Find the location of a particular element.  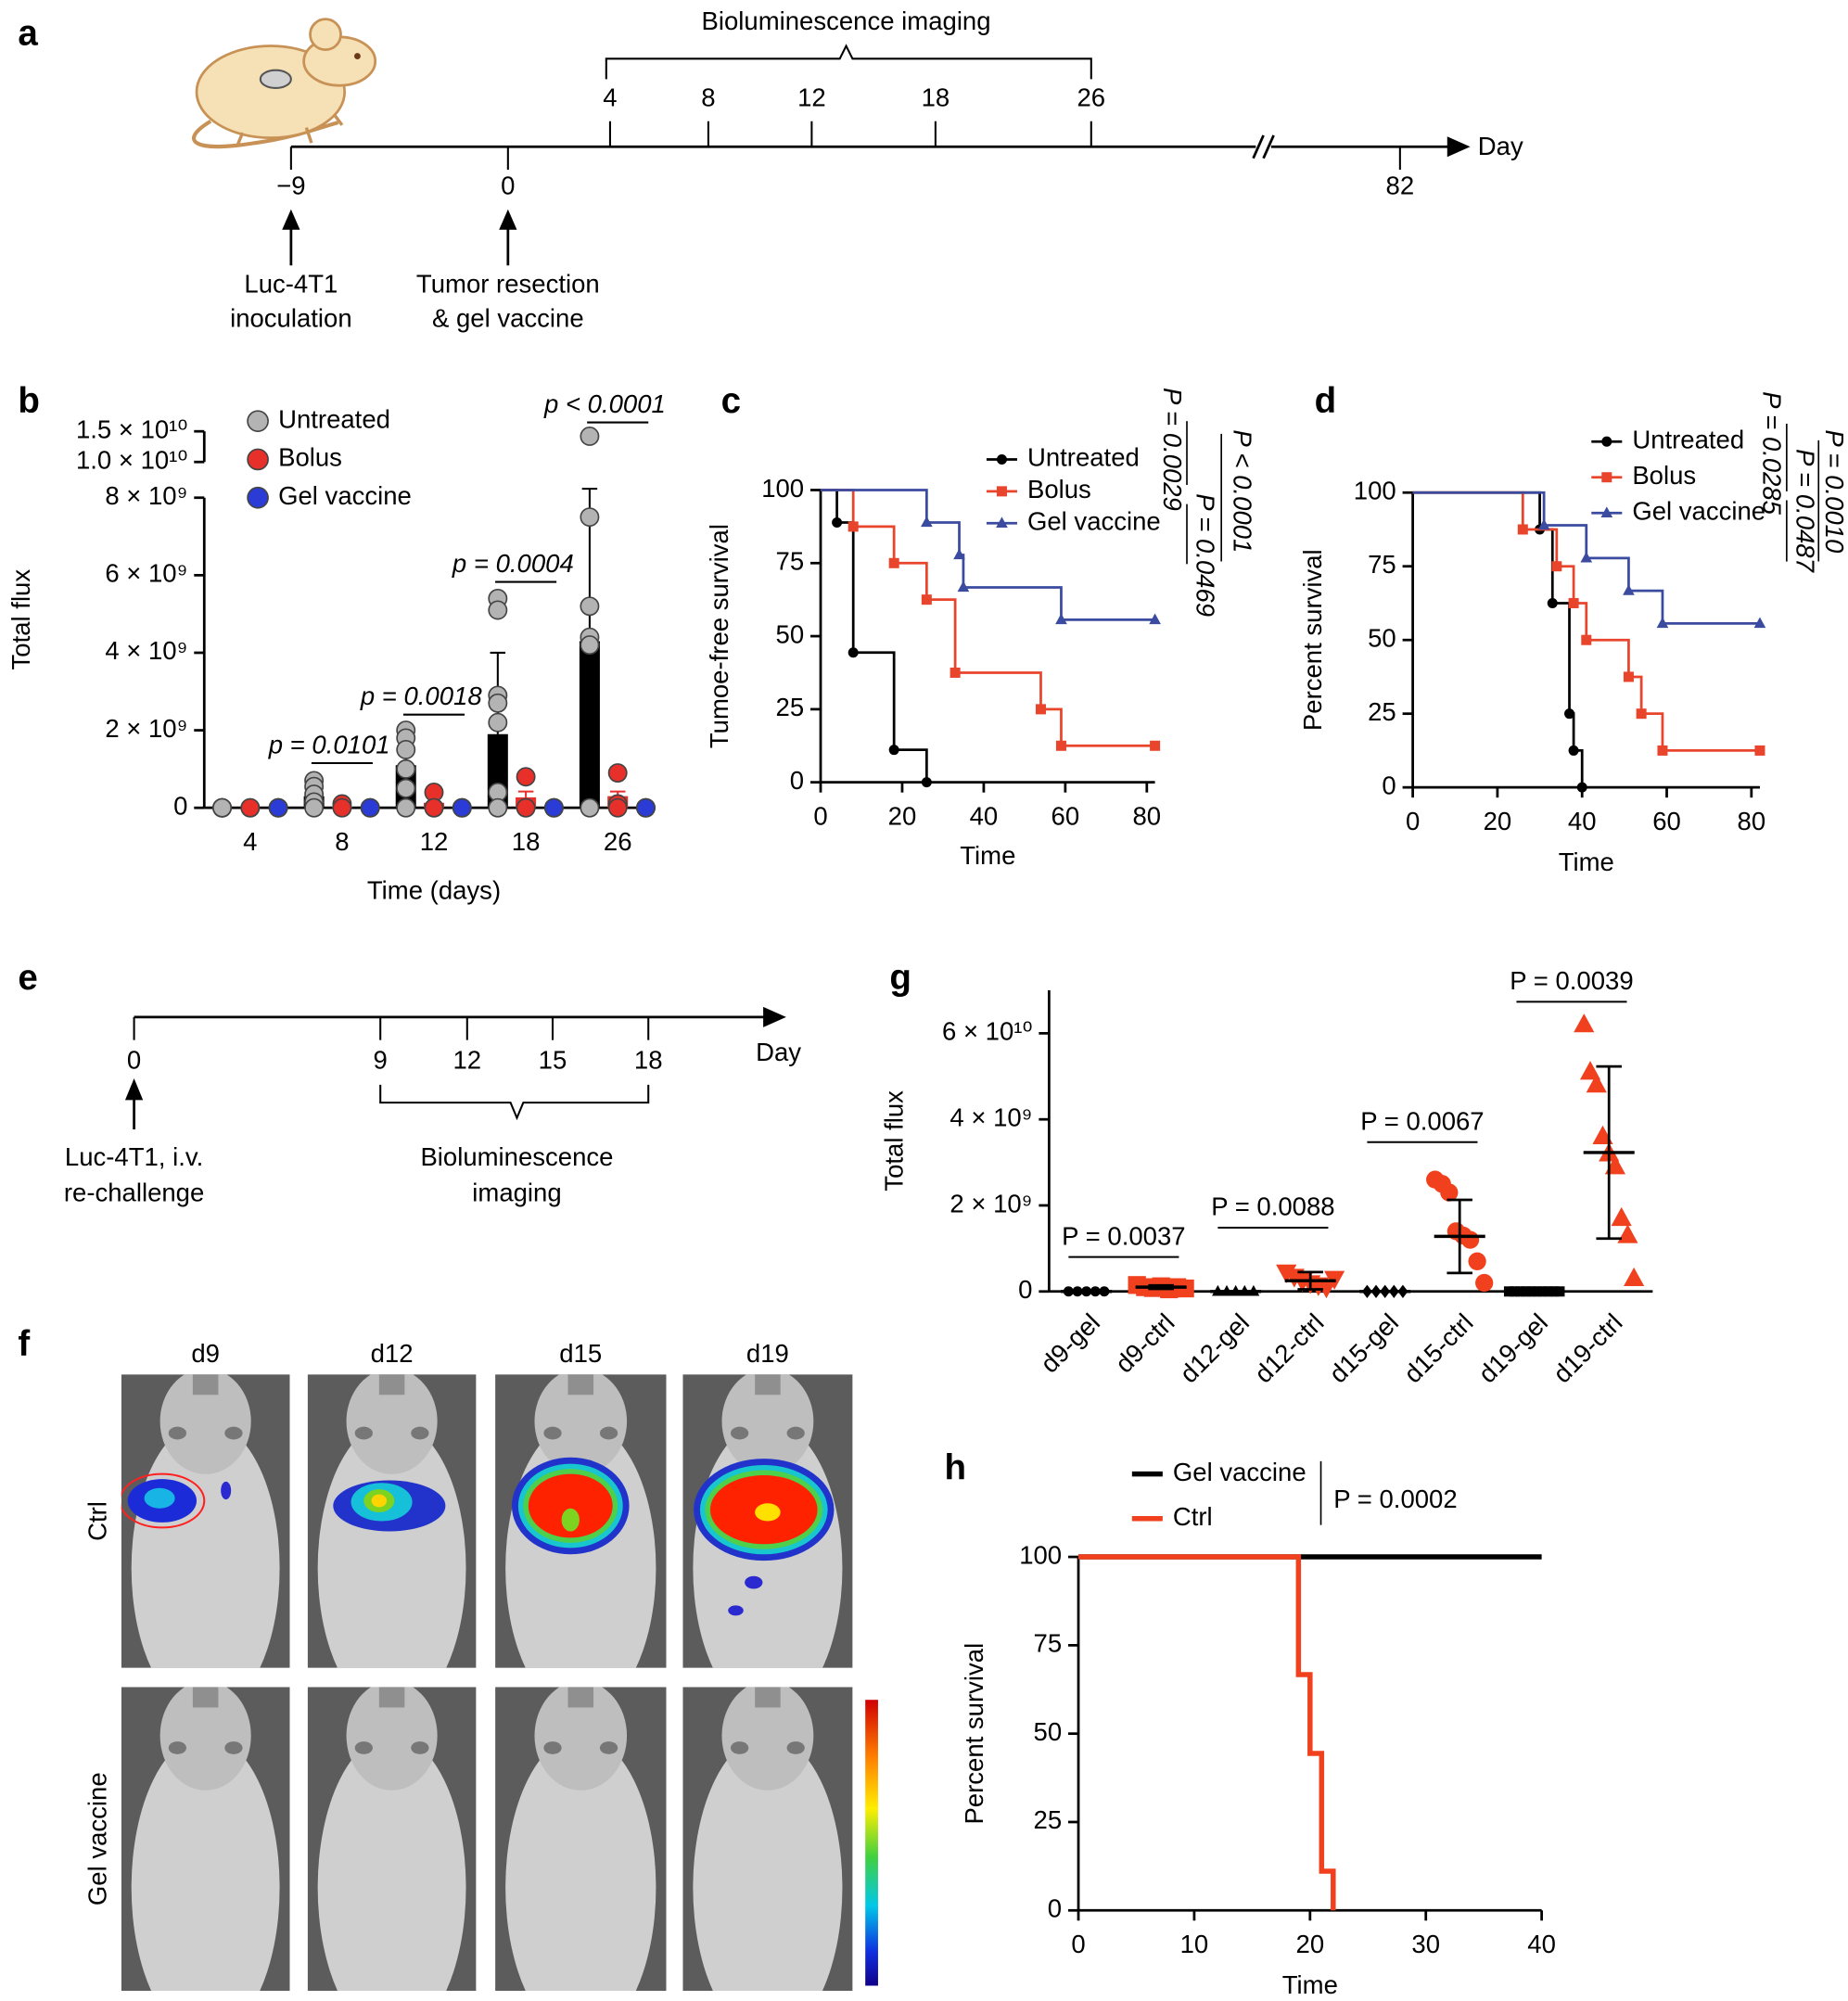

legend-label: Bolus is located at coordinates (1664, 476).